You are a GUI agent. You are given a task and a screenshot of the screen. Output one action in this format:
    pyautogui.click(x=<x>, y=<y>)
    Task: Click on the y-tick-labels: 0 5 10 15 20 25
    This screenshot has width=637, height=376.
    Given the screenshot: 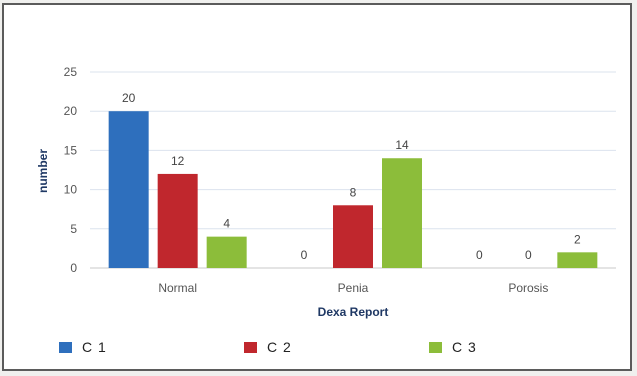 What is the action you would take?
    pyautogui.click(x=71, y=170)
    